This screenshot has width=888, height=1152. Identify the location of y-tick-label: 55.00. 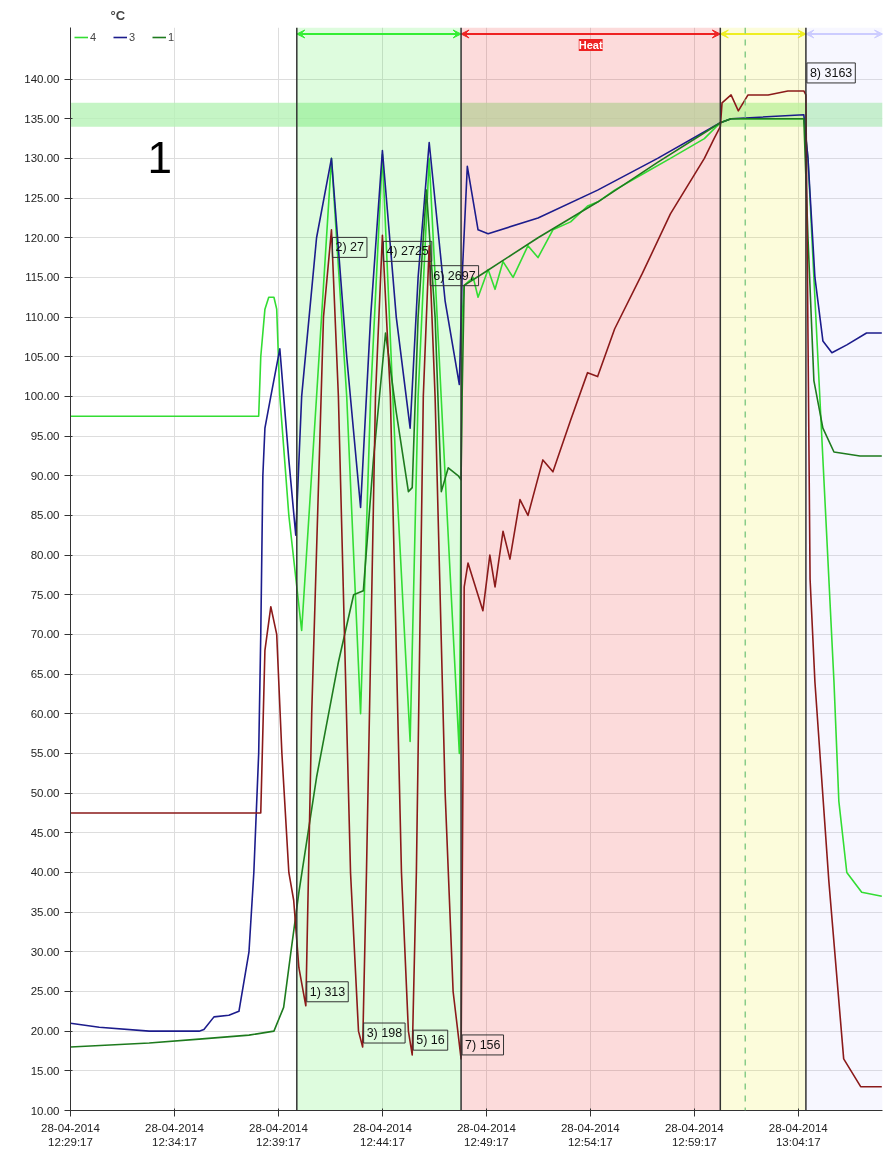
(45, 753).